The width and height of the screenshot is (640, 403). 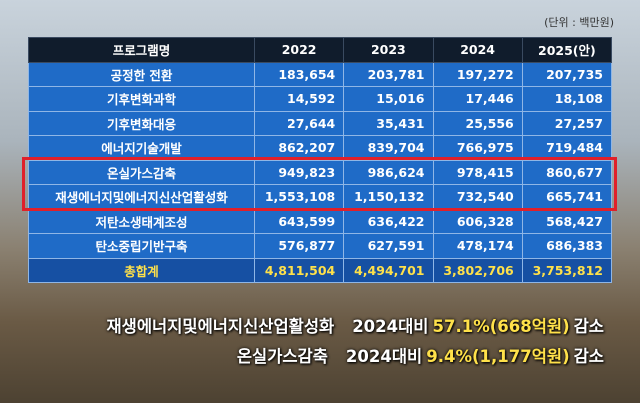 I want to click on table-cell: 25,556, so click(x=477, y=123).